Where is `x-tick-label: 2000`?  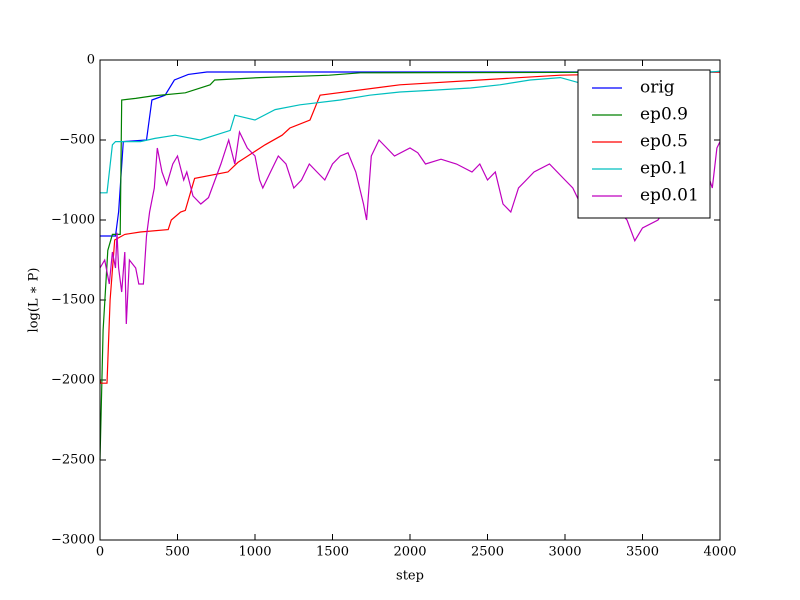
x-tick-label: 2000 is located at coordinates (409, 552).